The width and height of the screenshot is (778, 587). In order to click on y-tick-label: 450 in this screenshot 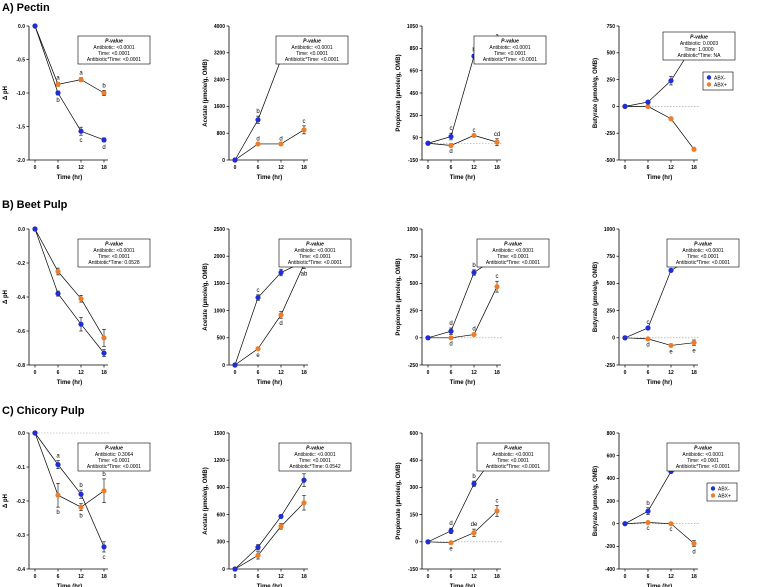, I will do `click(414, 461)`.